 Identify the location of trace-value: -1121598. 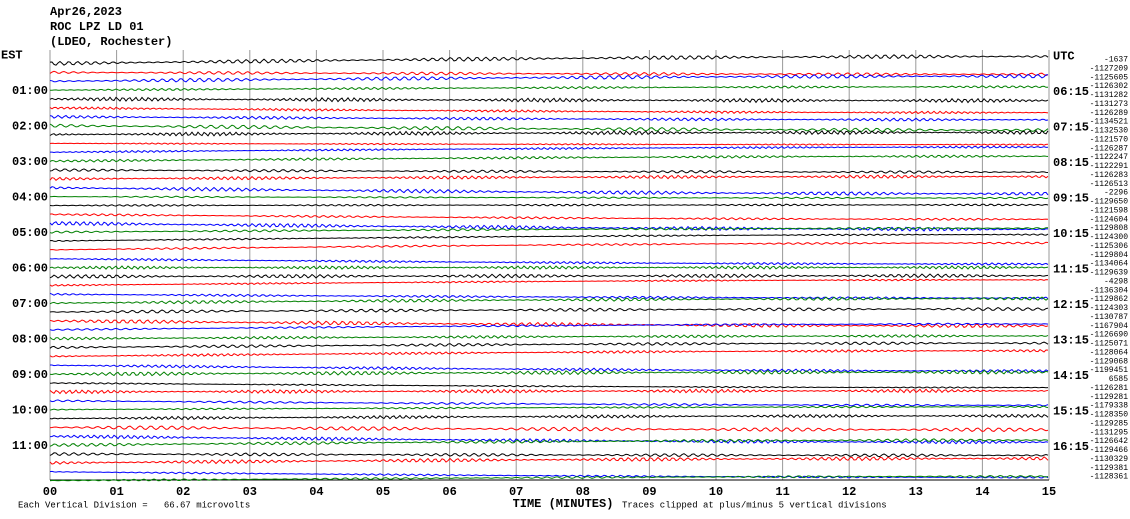
(1109, 210).